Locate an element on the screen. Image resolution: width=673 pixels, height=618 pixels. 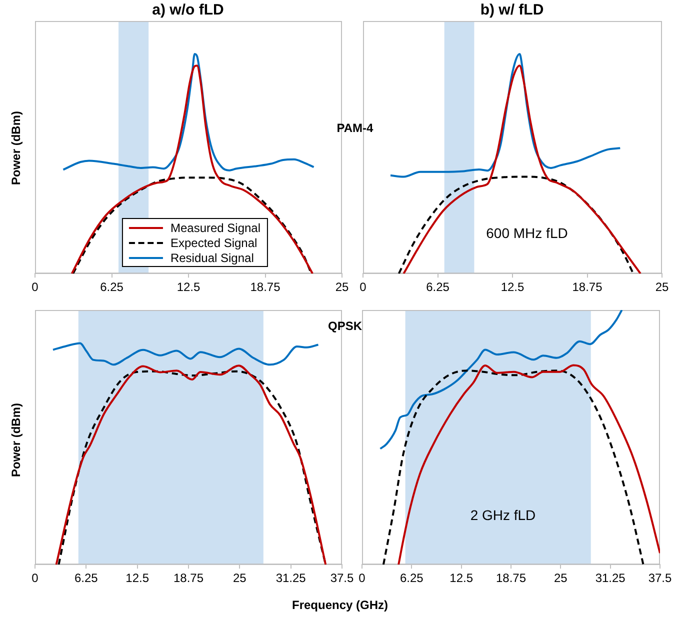
legend-label: Expected Signal is located at coordinates (214, 243).